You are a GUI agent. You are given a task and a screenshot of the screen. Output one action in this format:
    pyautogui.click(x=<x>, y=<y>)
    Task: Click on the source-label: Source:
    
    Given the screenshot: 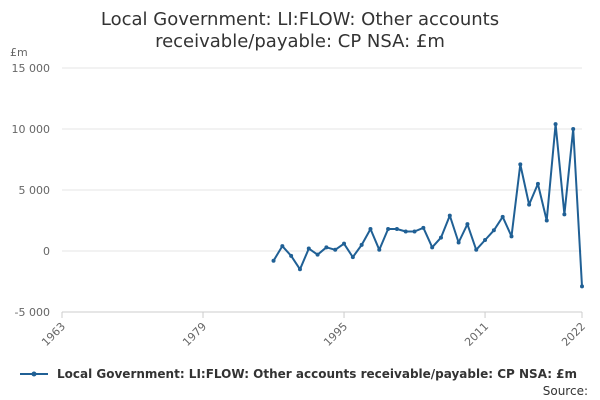 What is the action you would take?
    pyautogui.click(x=565, y=391)
    